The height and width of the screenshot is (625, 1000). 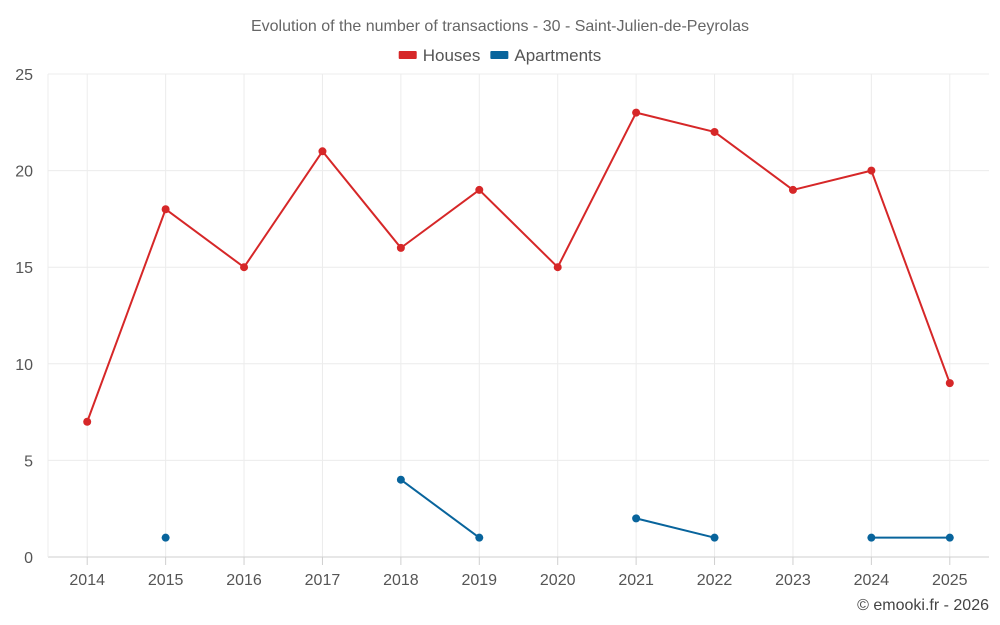 I want to click on x-tick-label: 2021, so click(x=636, y=580).